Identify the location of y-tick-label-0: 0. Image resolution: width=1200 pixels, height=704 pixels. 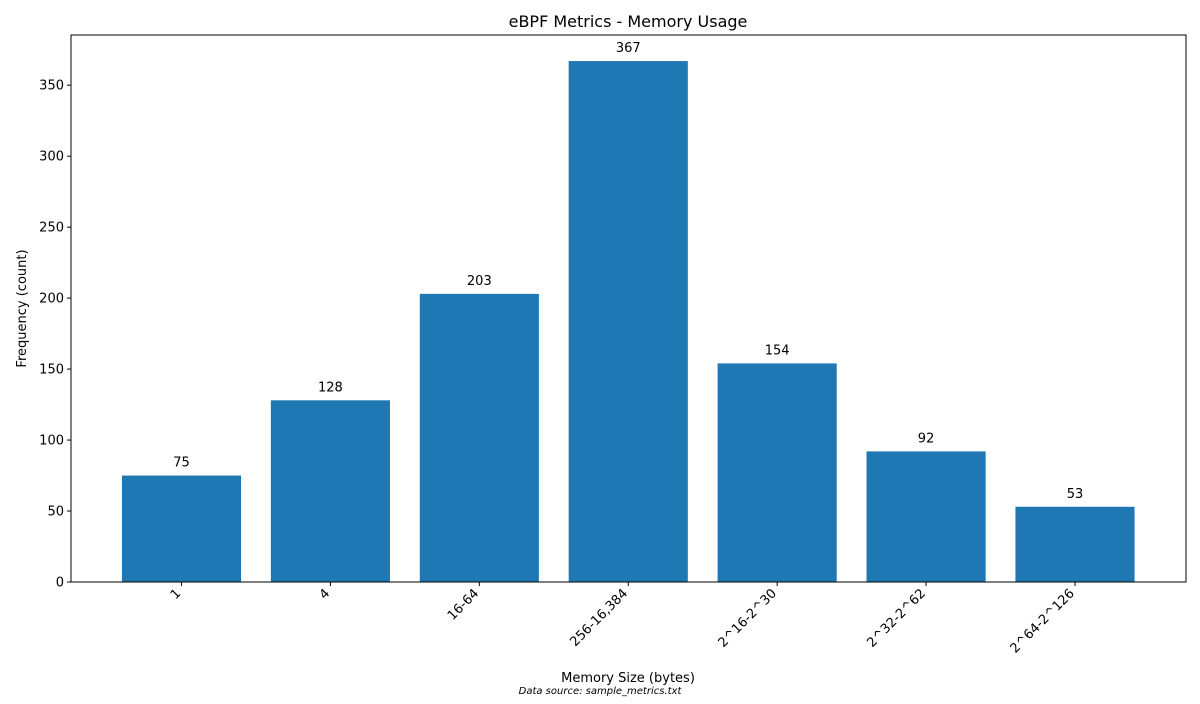
(60, 583).